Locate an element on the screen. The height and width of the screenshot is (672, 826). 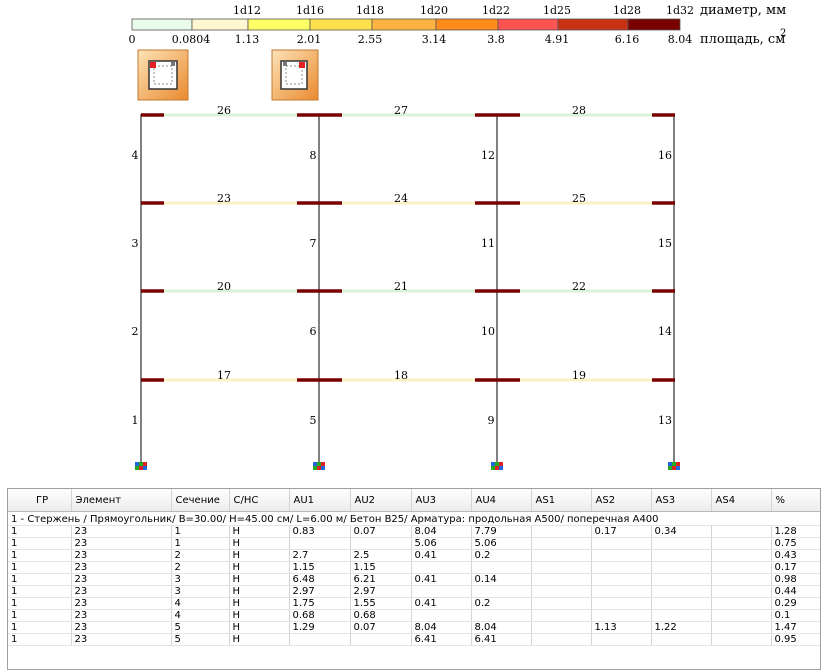
table-cell: 0.95 is located at coordinates (795, 639).